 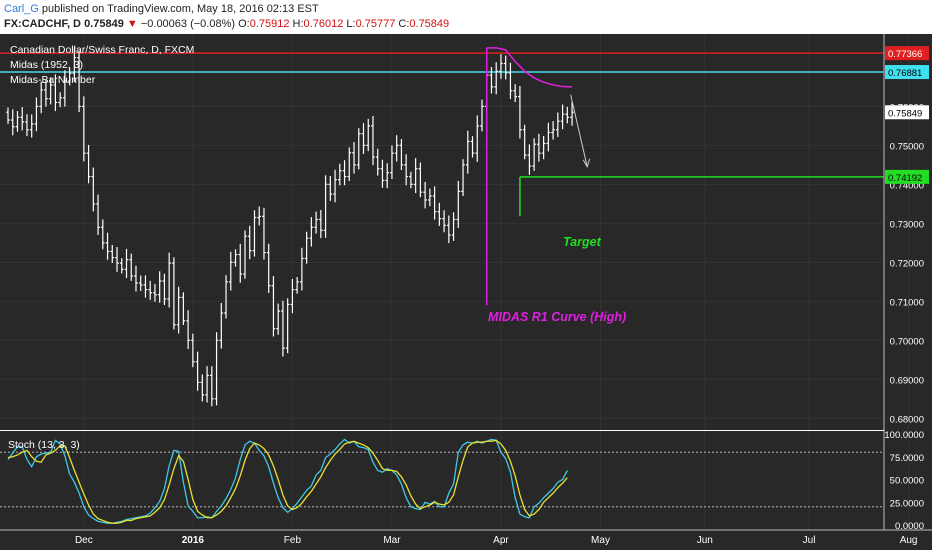 I want to click on x-tick-label: Aug, so click(x=909, y=540).